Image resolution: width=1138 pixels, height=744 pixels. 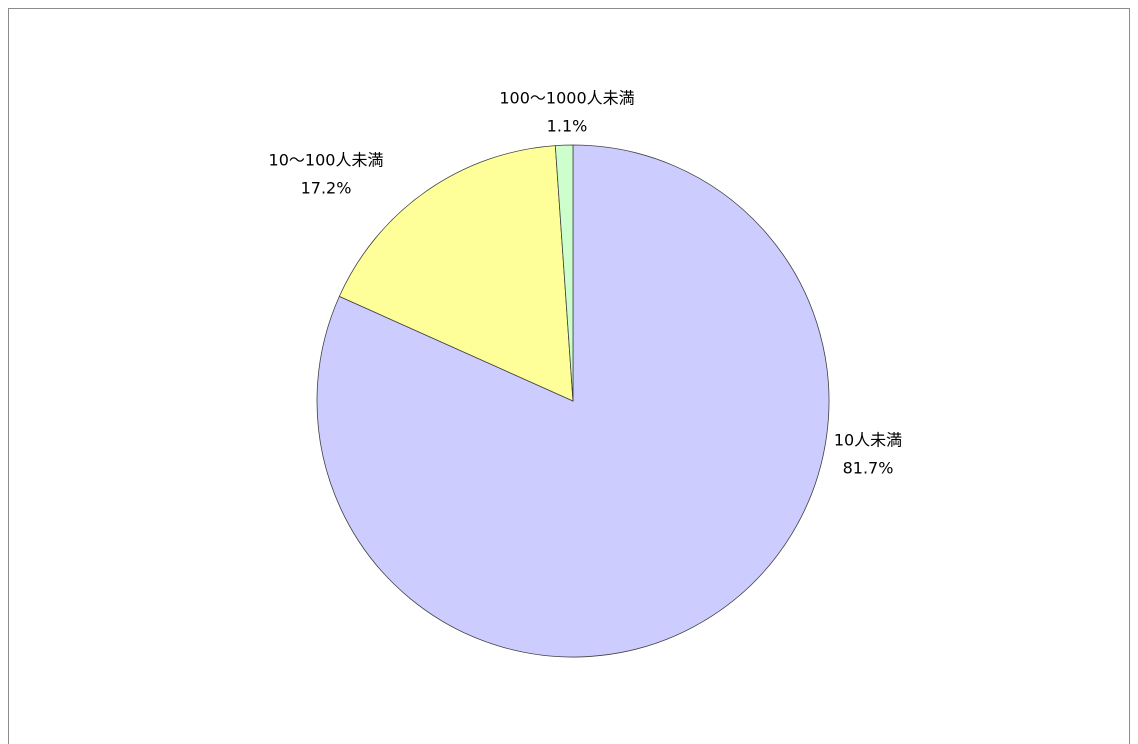 I want to click on slice-value-label: 81.7%, so click(x=868, y=468).